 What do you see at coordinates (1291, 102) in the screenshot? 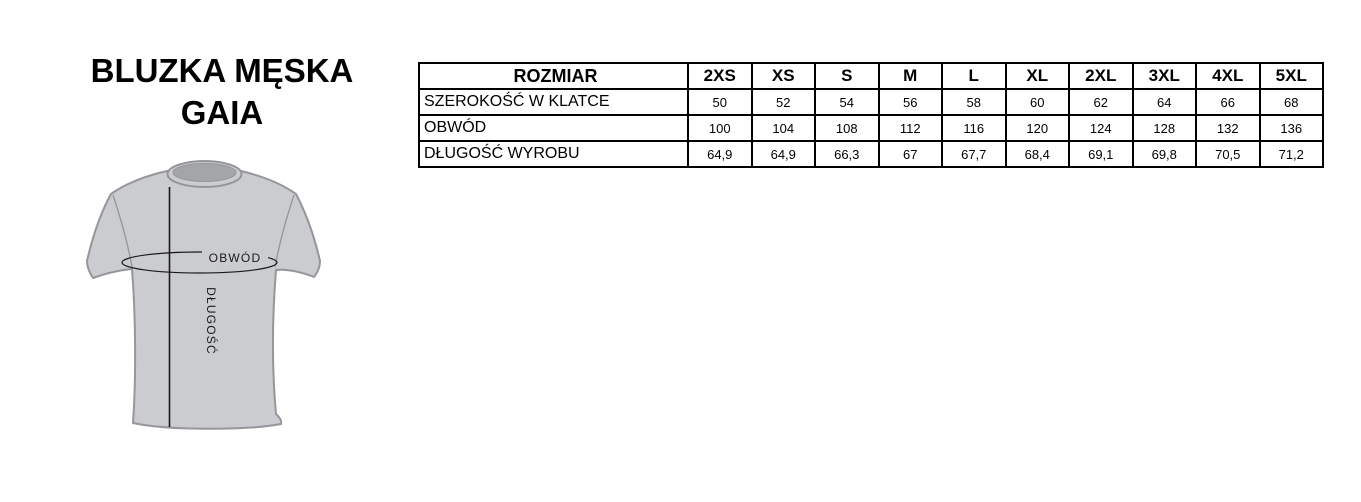
I see `cell-value: 68` at bounding box center [1291, 102].